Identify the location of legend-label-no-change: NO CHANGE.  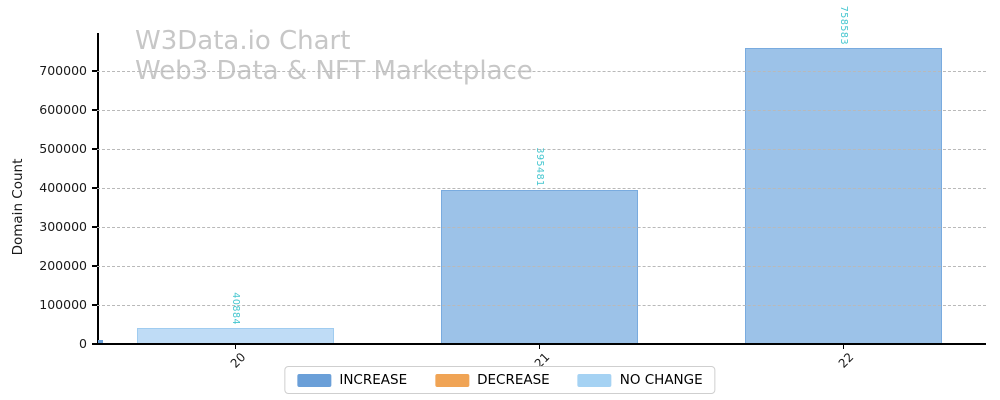
(661, 380).